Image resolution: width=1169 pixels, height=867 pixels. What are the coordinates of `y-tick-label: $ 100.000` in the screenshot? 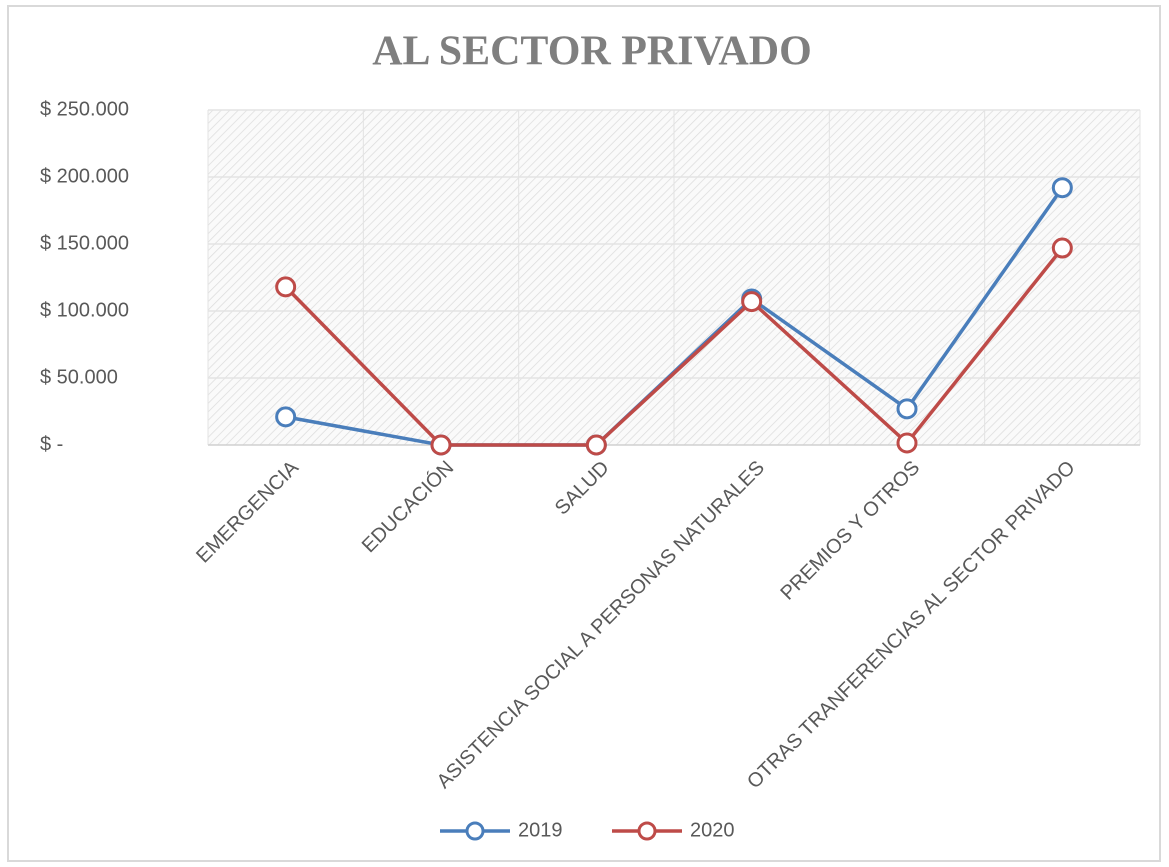 It's located at (84, 310).